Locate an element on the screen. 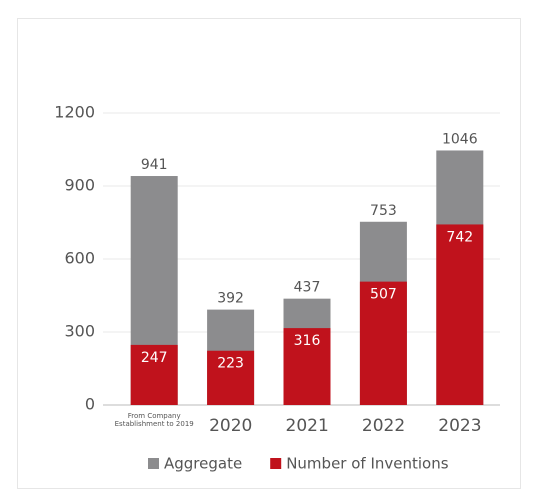 The image size is (537, 493). x-tick-label: 2021 is located at coordinates (307, 426).